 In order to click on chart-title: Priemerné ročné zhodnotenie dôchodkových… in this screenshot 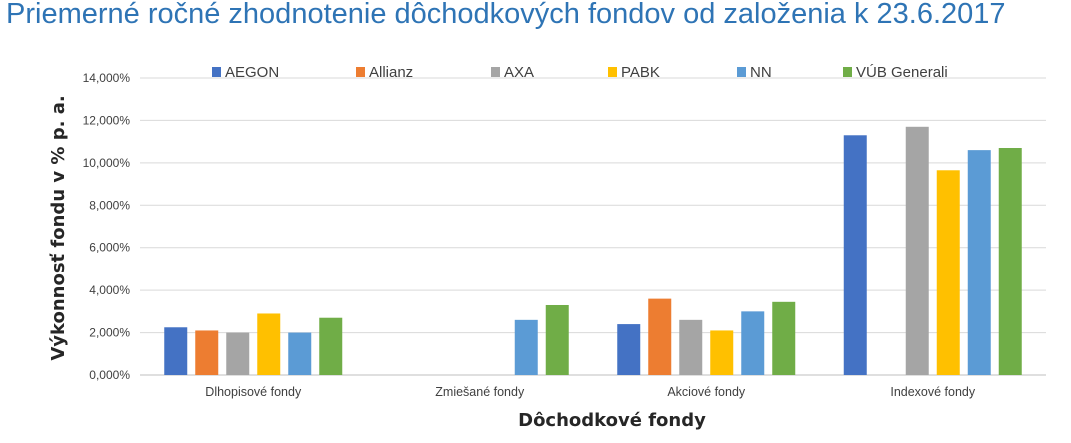, I will do `click(506, 15)`.